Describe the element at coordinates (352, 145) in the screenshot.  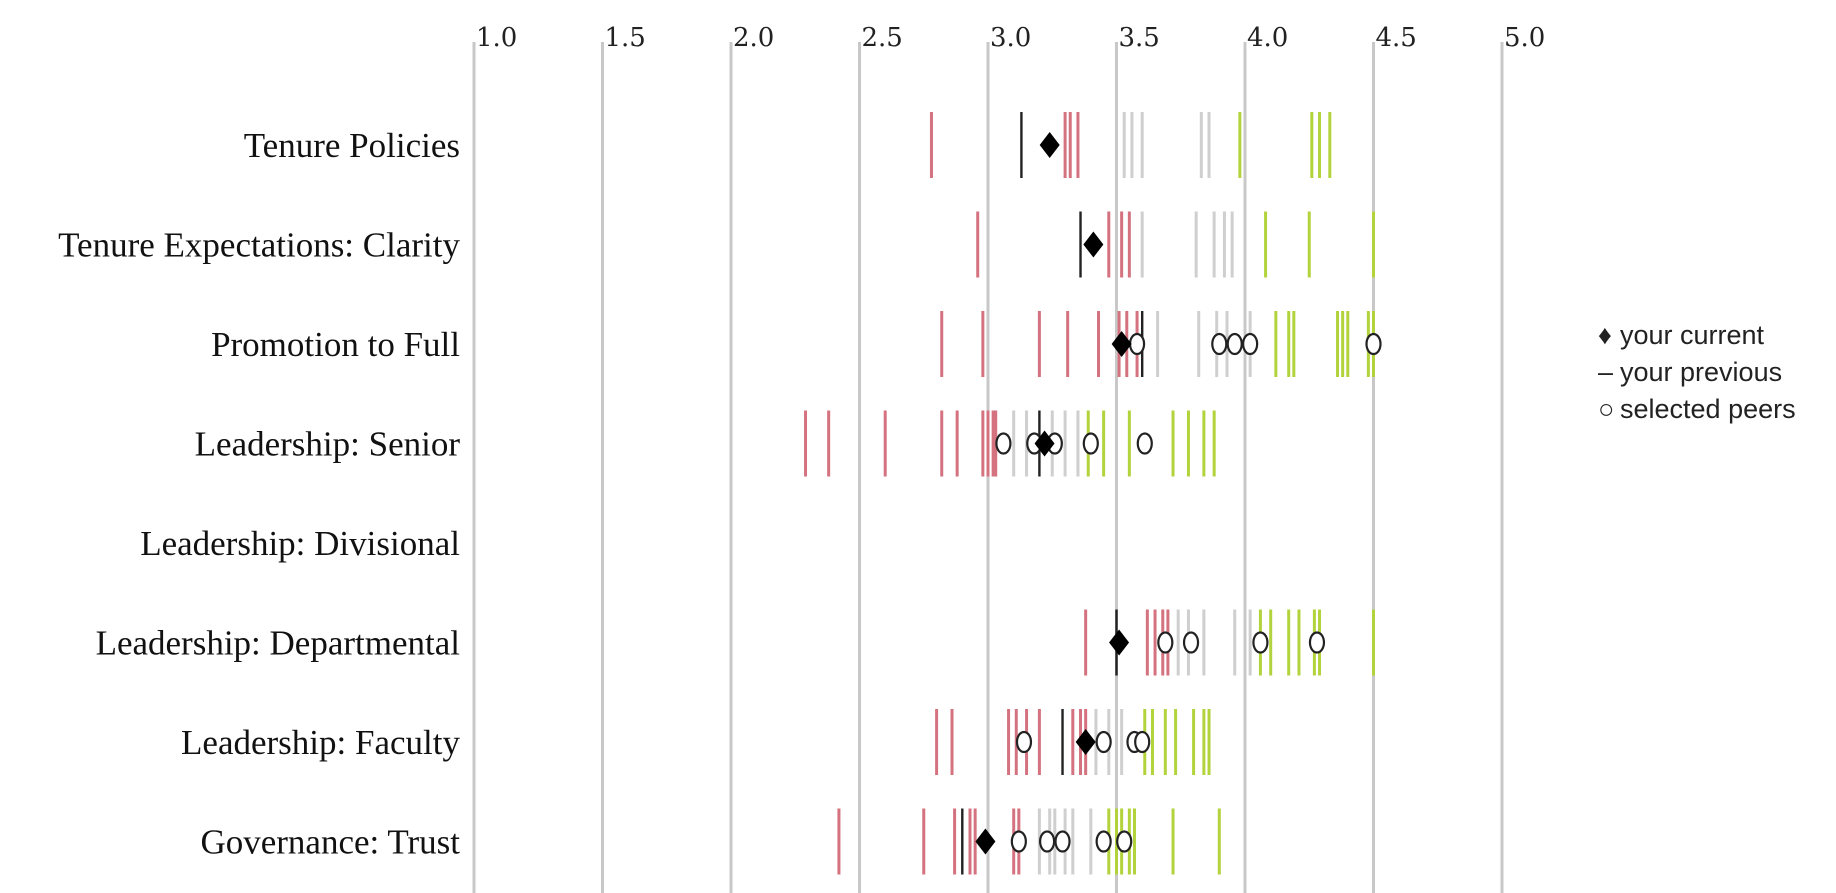
I see `row-label: Tenure Policies` at that location.